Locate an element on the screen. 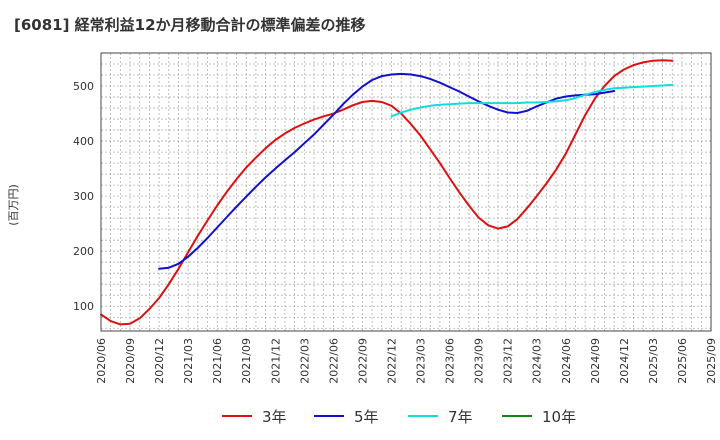 Image resolution: width=720 pixels, height=440 pixels. x-tick-label: 2022/12 is located at coordinates (391, 361).